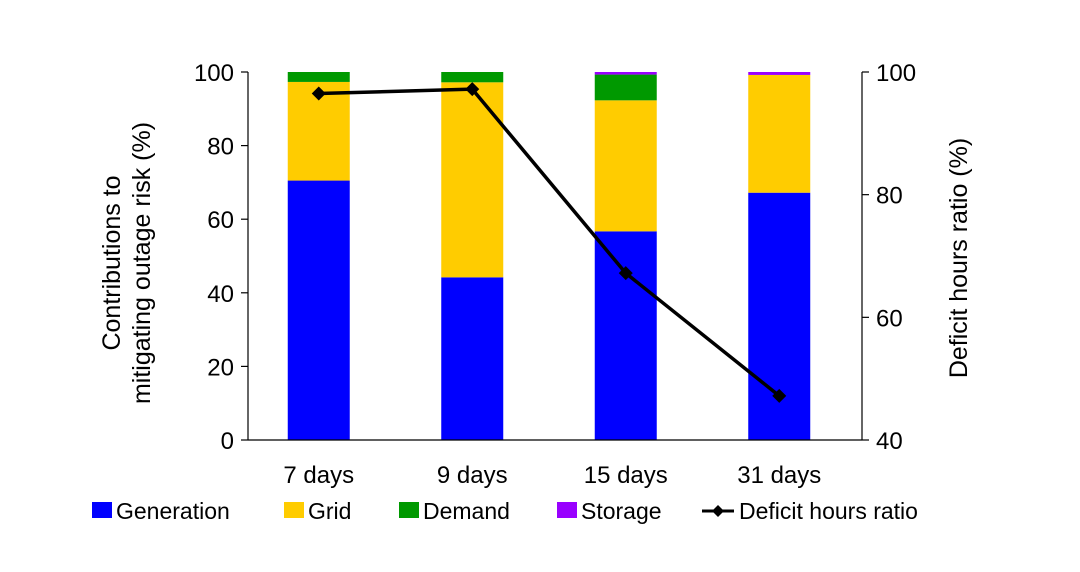 Image resolution: width=1080 pixels, height=572 pixels. What do you see at coordinates (621, 511) in the screenshot?
I see `legend-label-storage: Storage` at bounding box center [621, 511].